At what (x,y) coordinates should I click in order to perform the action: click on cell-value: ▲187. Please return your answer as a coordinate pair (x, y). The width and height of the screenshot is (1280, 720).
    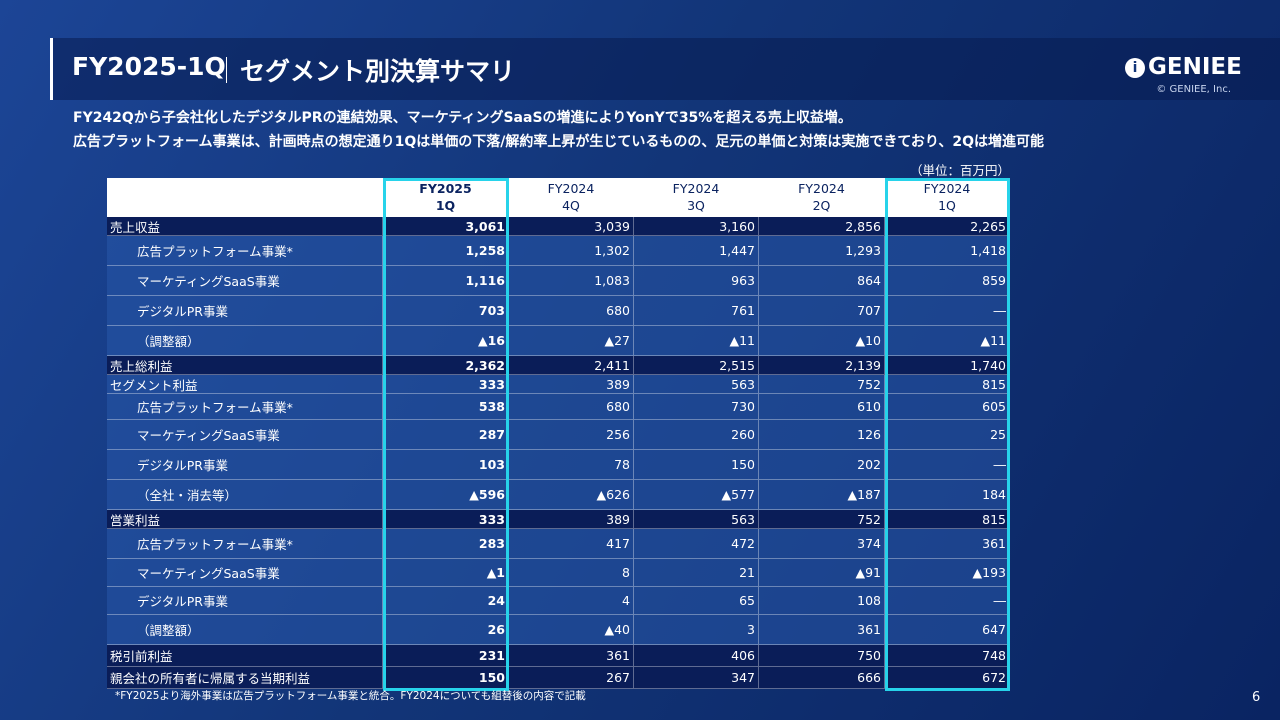
    Looking at the image, I should click on (822, 495).